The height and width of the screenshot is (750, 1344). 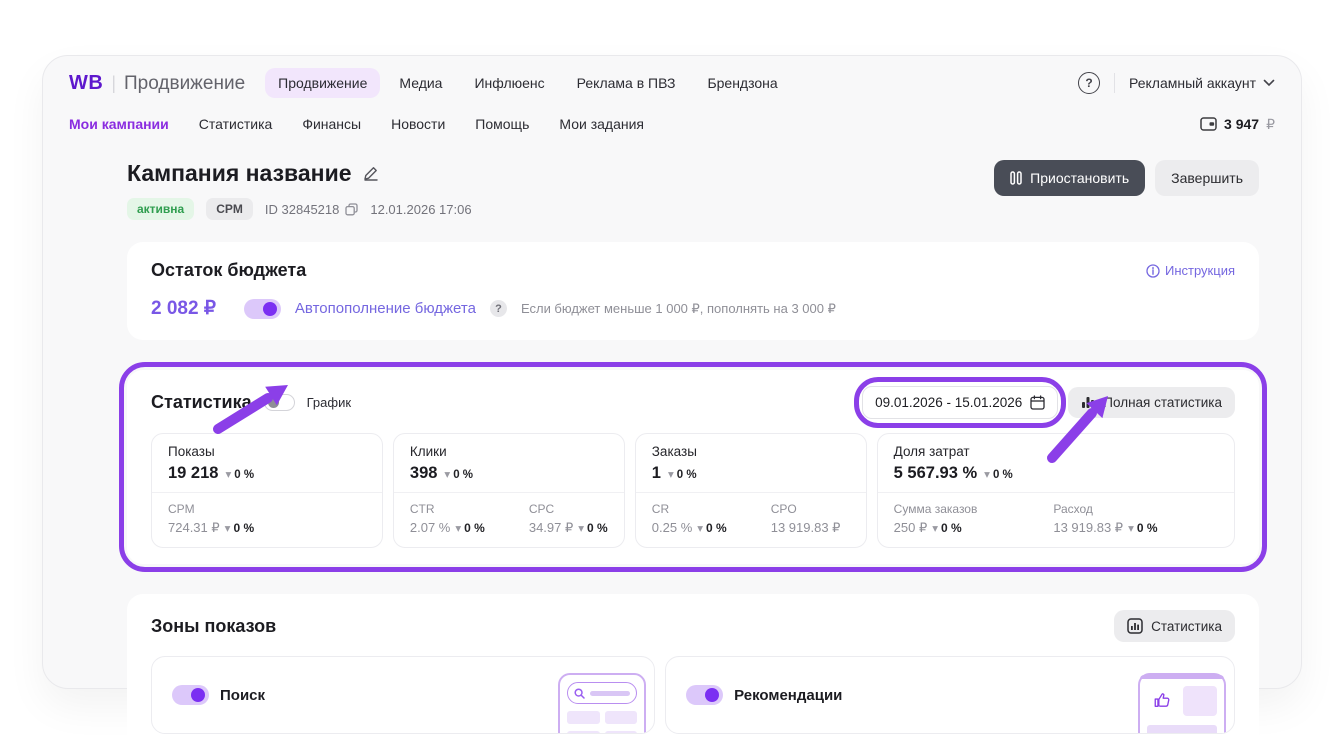 What do you see at coordinates (1153, 270) in the screenshot?
I see `info-icon` at bounding box center [1153, 270].